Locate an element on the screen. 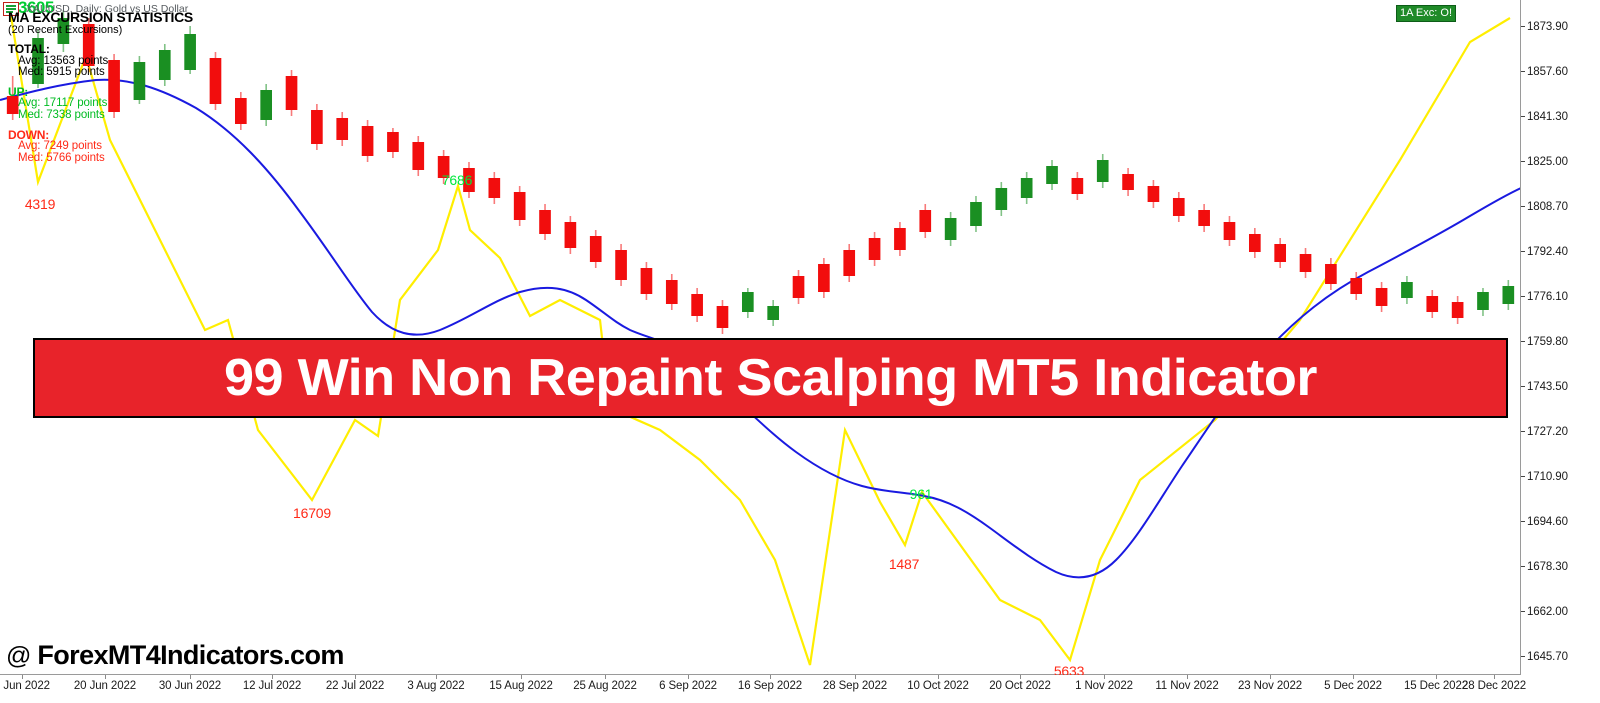 The width and height of the screenshot is (1600, 703). price-tick: 1727.20 is located at coordinates (1544, 432).